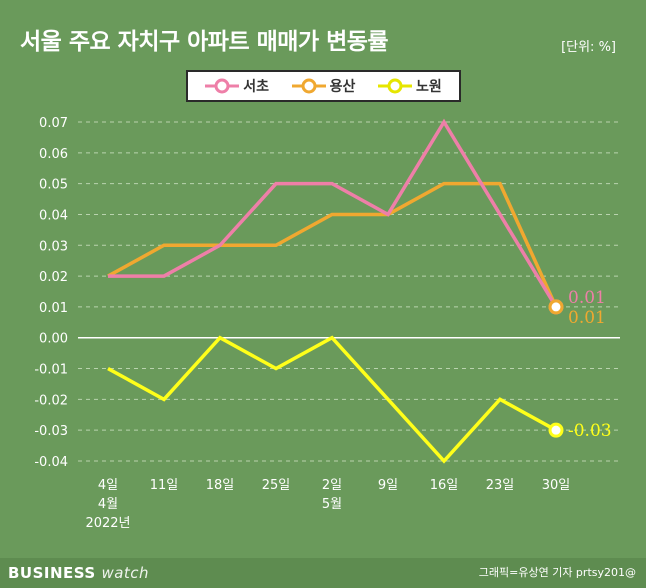  Describe the element at coordinates (51, 431) in the screenshot. I see `y-tick-label: -0.03` at that location.